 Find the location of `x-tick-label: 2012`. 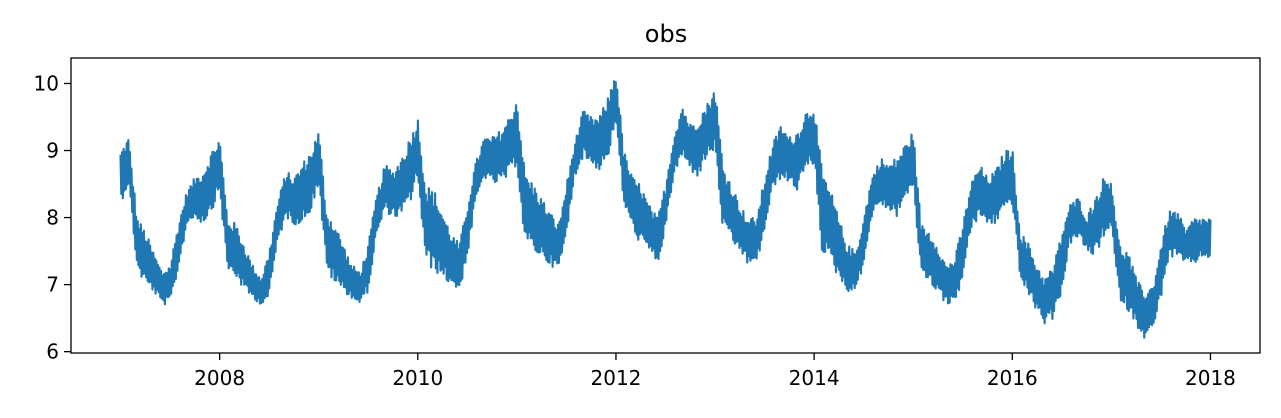

x-tick-label: 2012 is located at coordinates (616, 378).